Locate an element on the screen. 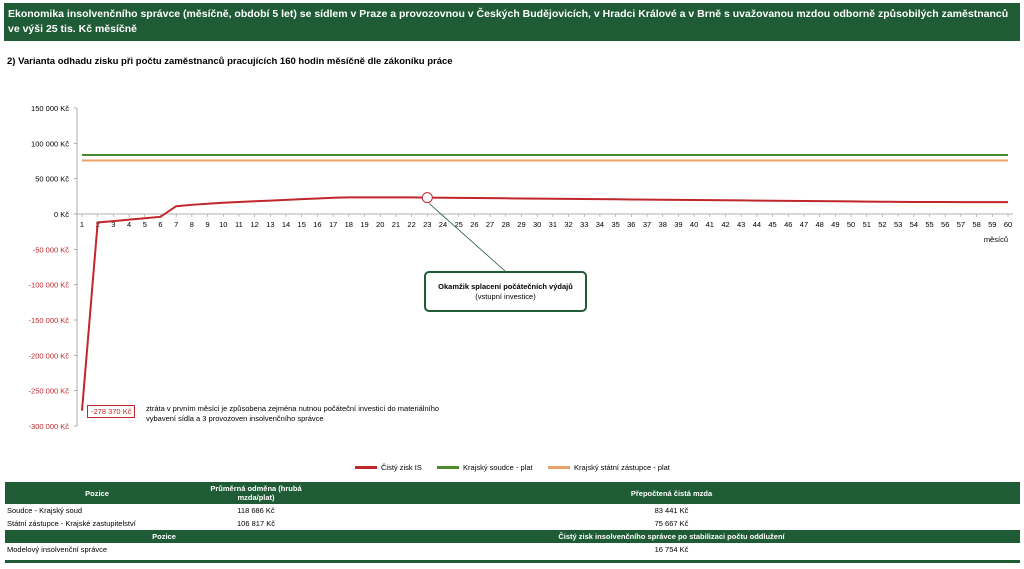  x-tick-label: 5 is located at coordinates (145, 224).